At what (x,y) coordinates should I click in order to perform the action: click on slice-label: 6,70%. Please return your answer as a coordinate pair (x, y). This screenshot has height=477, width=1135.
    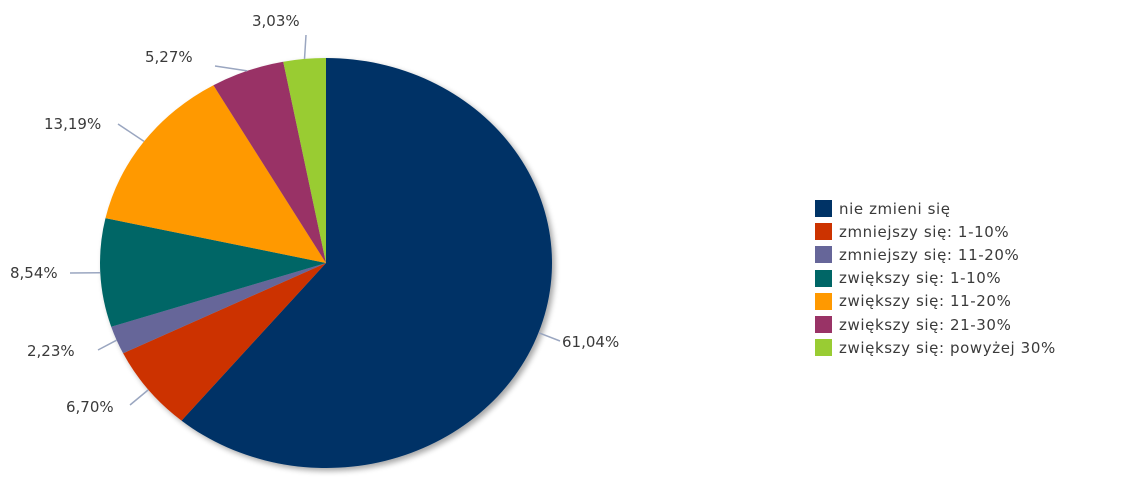
    Looking at the image, I should click on (90, 407).